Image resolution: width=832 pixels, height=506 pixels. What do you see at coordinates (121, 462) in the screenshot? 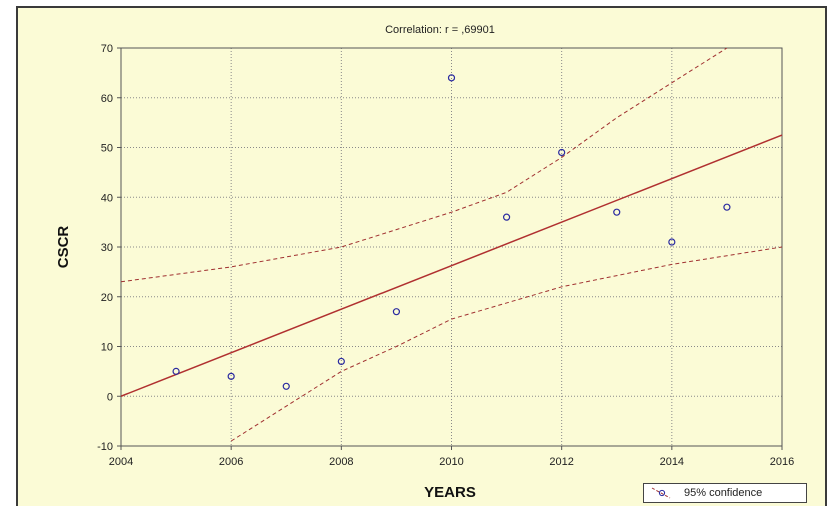
I see `x-tick-label: 2004` at bounding box center [121, 462].